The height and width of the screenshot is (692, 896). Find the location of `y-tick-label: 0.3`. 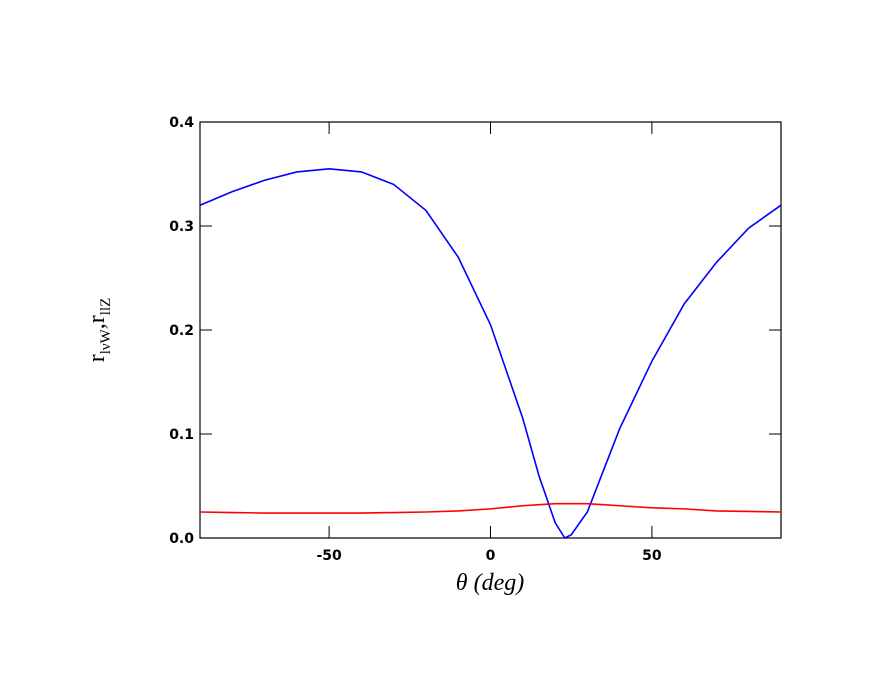

y-tick-label: 0.3 is located at coordinates (181, 227).